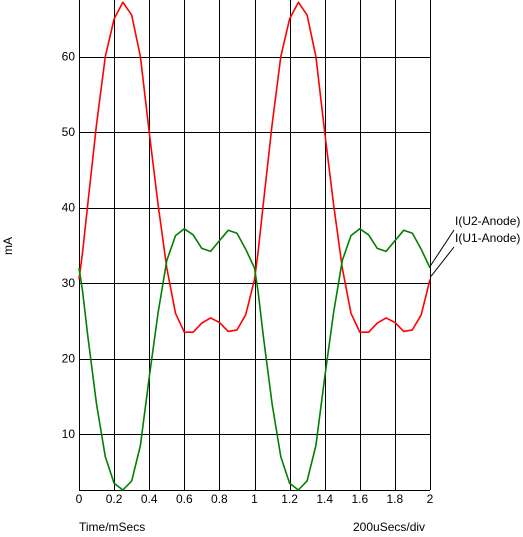 This screenshot has height=537, width=523. Describe the element at coordinates (487, 221) in the screenshot. I see `legend-label-u2: I(U2-Anode)` at that location.